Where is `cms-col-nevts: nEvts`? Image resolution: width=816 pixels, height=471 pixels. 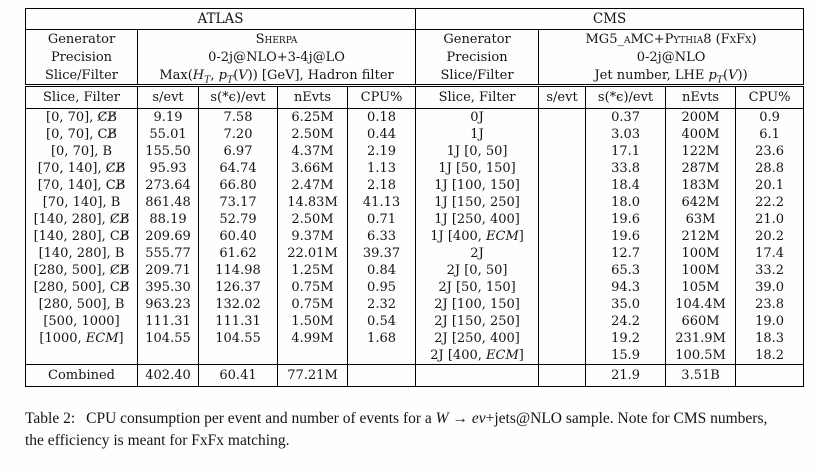
cms-col-nevts: nEvts is located at coordinates (701, 97).